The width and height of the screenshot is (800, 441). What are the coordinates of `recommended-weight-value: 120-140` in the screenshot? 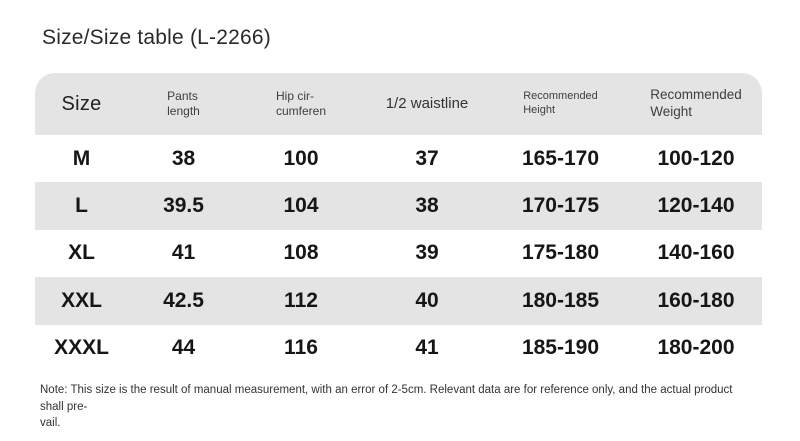 It's located at (696, 206).